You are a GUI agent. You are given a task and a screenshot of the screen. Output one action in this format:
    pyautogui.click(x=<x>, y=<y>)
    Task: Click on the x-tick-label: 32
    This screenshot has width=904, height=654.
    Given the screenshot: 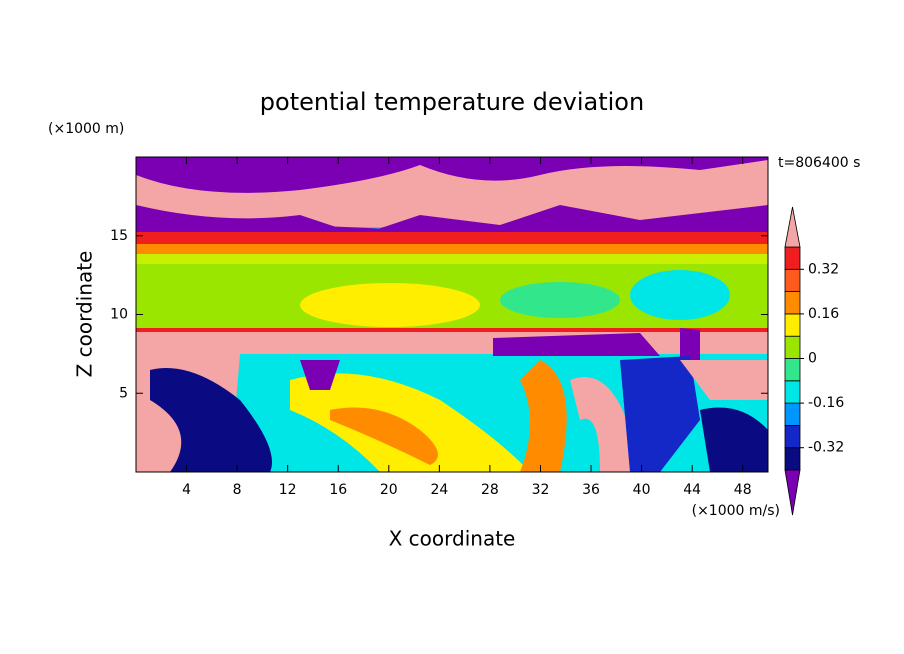 What is the action you would take?
    pyautogui.click(x=541, y=490)
    